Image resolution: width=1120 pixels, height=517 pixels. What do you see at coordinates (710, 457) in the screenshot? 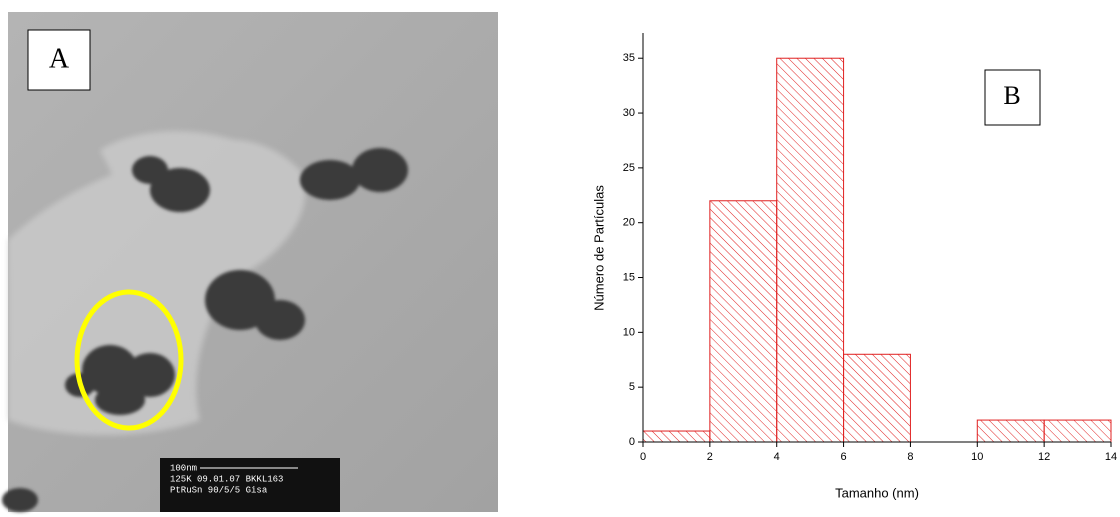
I see `x-tick-label: 2` at bounding box center [710, 457].